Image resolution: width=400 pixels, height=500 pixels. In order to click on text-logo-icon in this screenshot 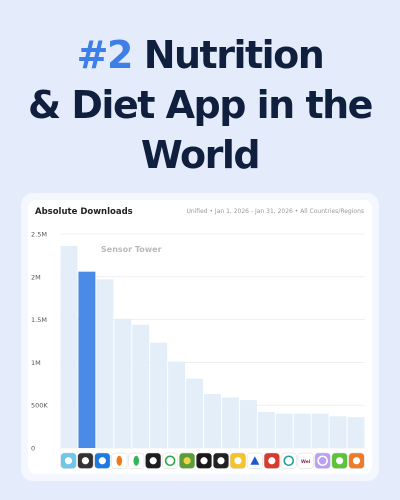, I will do `click(305, 460)`.